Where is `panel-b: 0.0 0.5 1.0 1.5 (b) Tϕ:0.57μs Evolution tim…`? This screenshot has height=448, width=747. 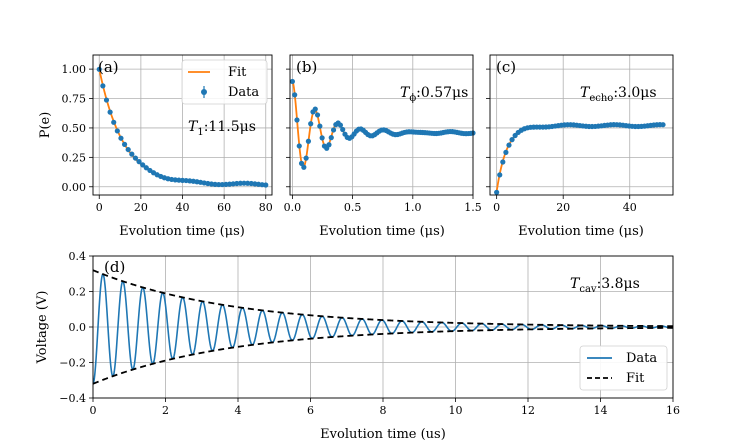 panel-b: 0.0 0.5 1.0 1.5 (b) Tϕ:0.57μs Evolution tim… is located at coordinates (383, 146).